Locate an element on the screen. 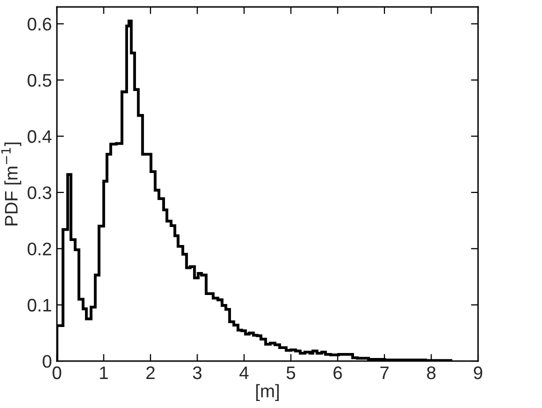 The width and height of the screenshot is (542, 408). x-tick-label: 5 is located at coordinates (291, 373).